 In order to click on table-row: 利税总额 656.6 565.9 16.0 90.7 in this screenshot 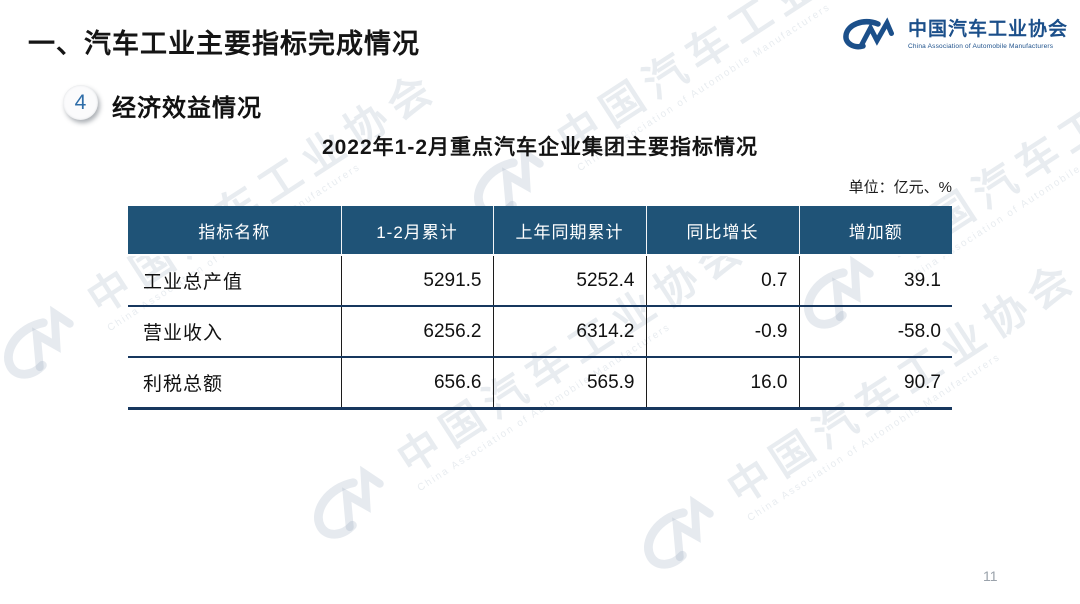, I will do `click(540, 384)`.